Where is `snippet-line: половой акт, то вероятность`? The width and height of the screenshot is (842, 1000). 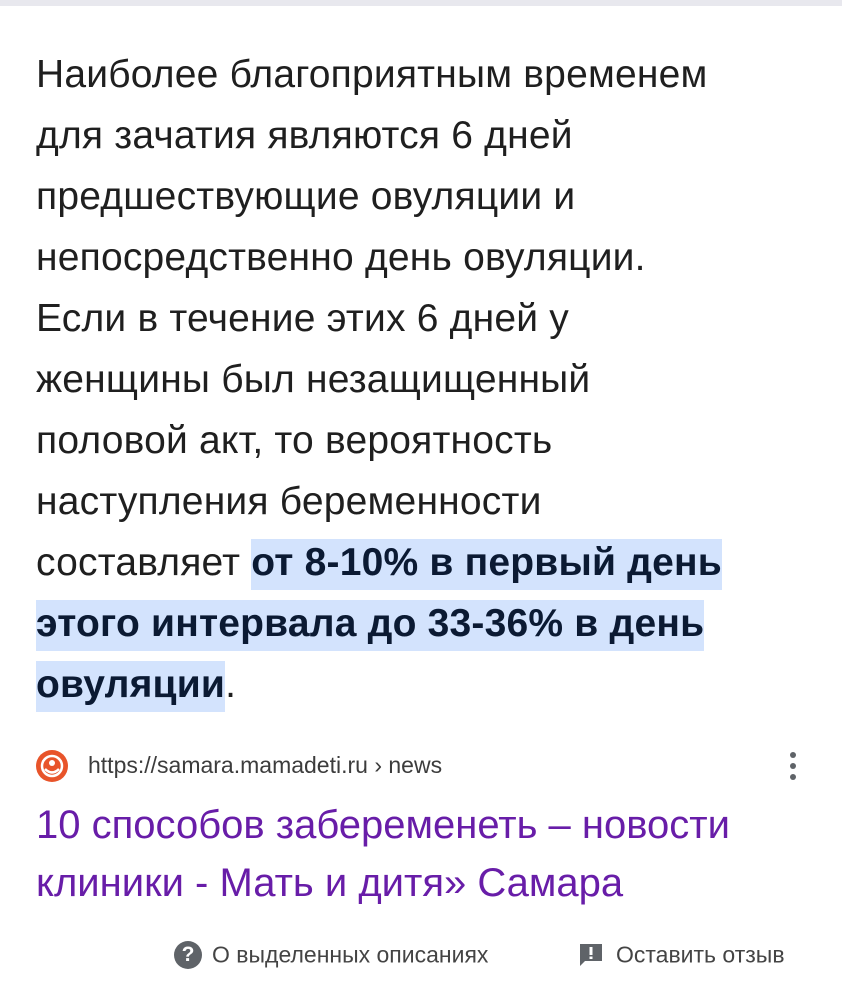
snippet-line: половой акт, то вероятность is located at coordinates (426, 440).